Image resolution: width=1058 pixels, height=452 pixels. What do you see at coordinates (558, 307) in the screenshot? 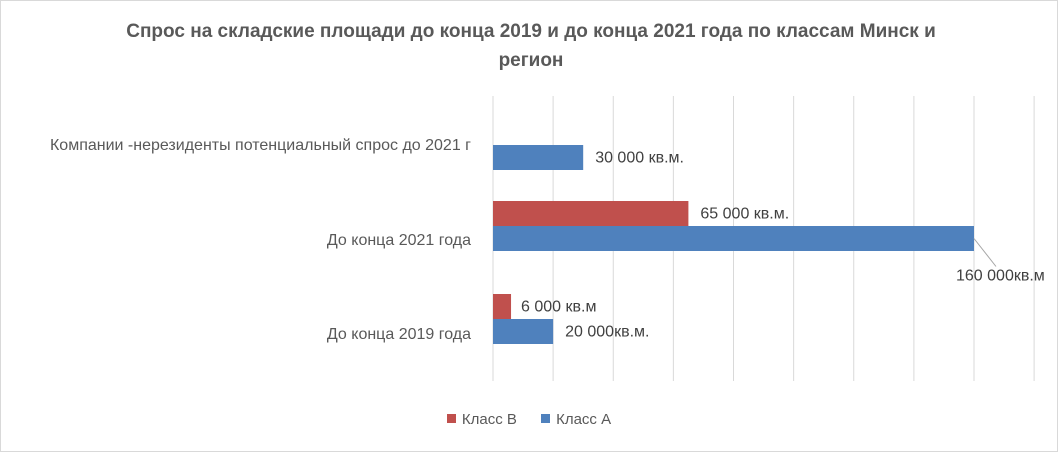
I see `data-label-class-b-2: 6 000 кв.м` at bounding box center [558, 307].